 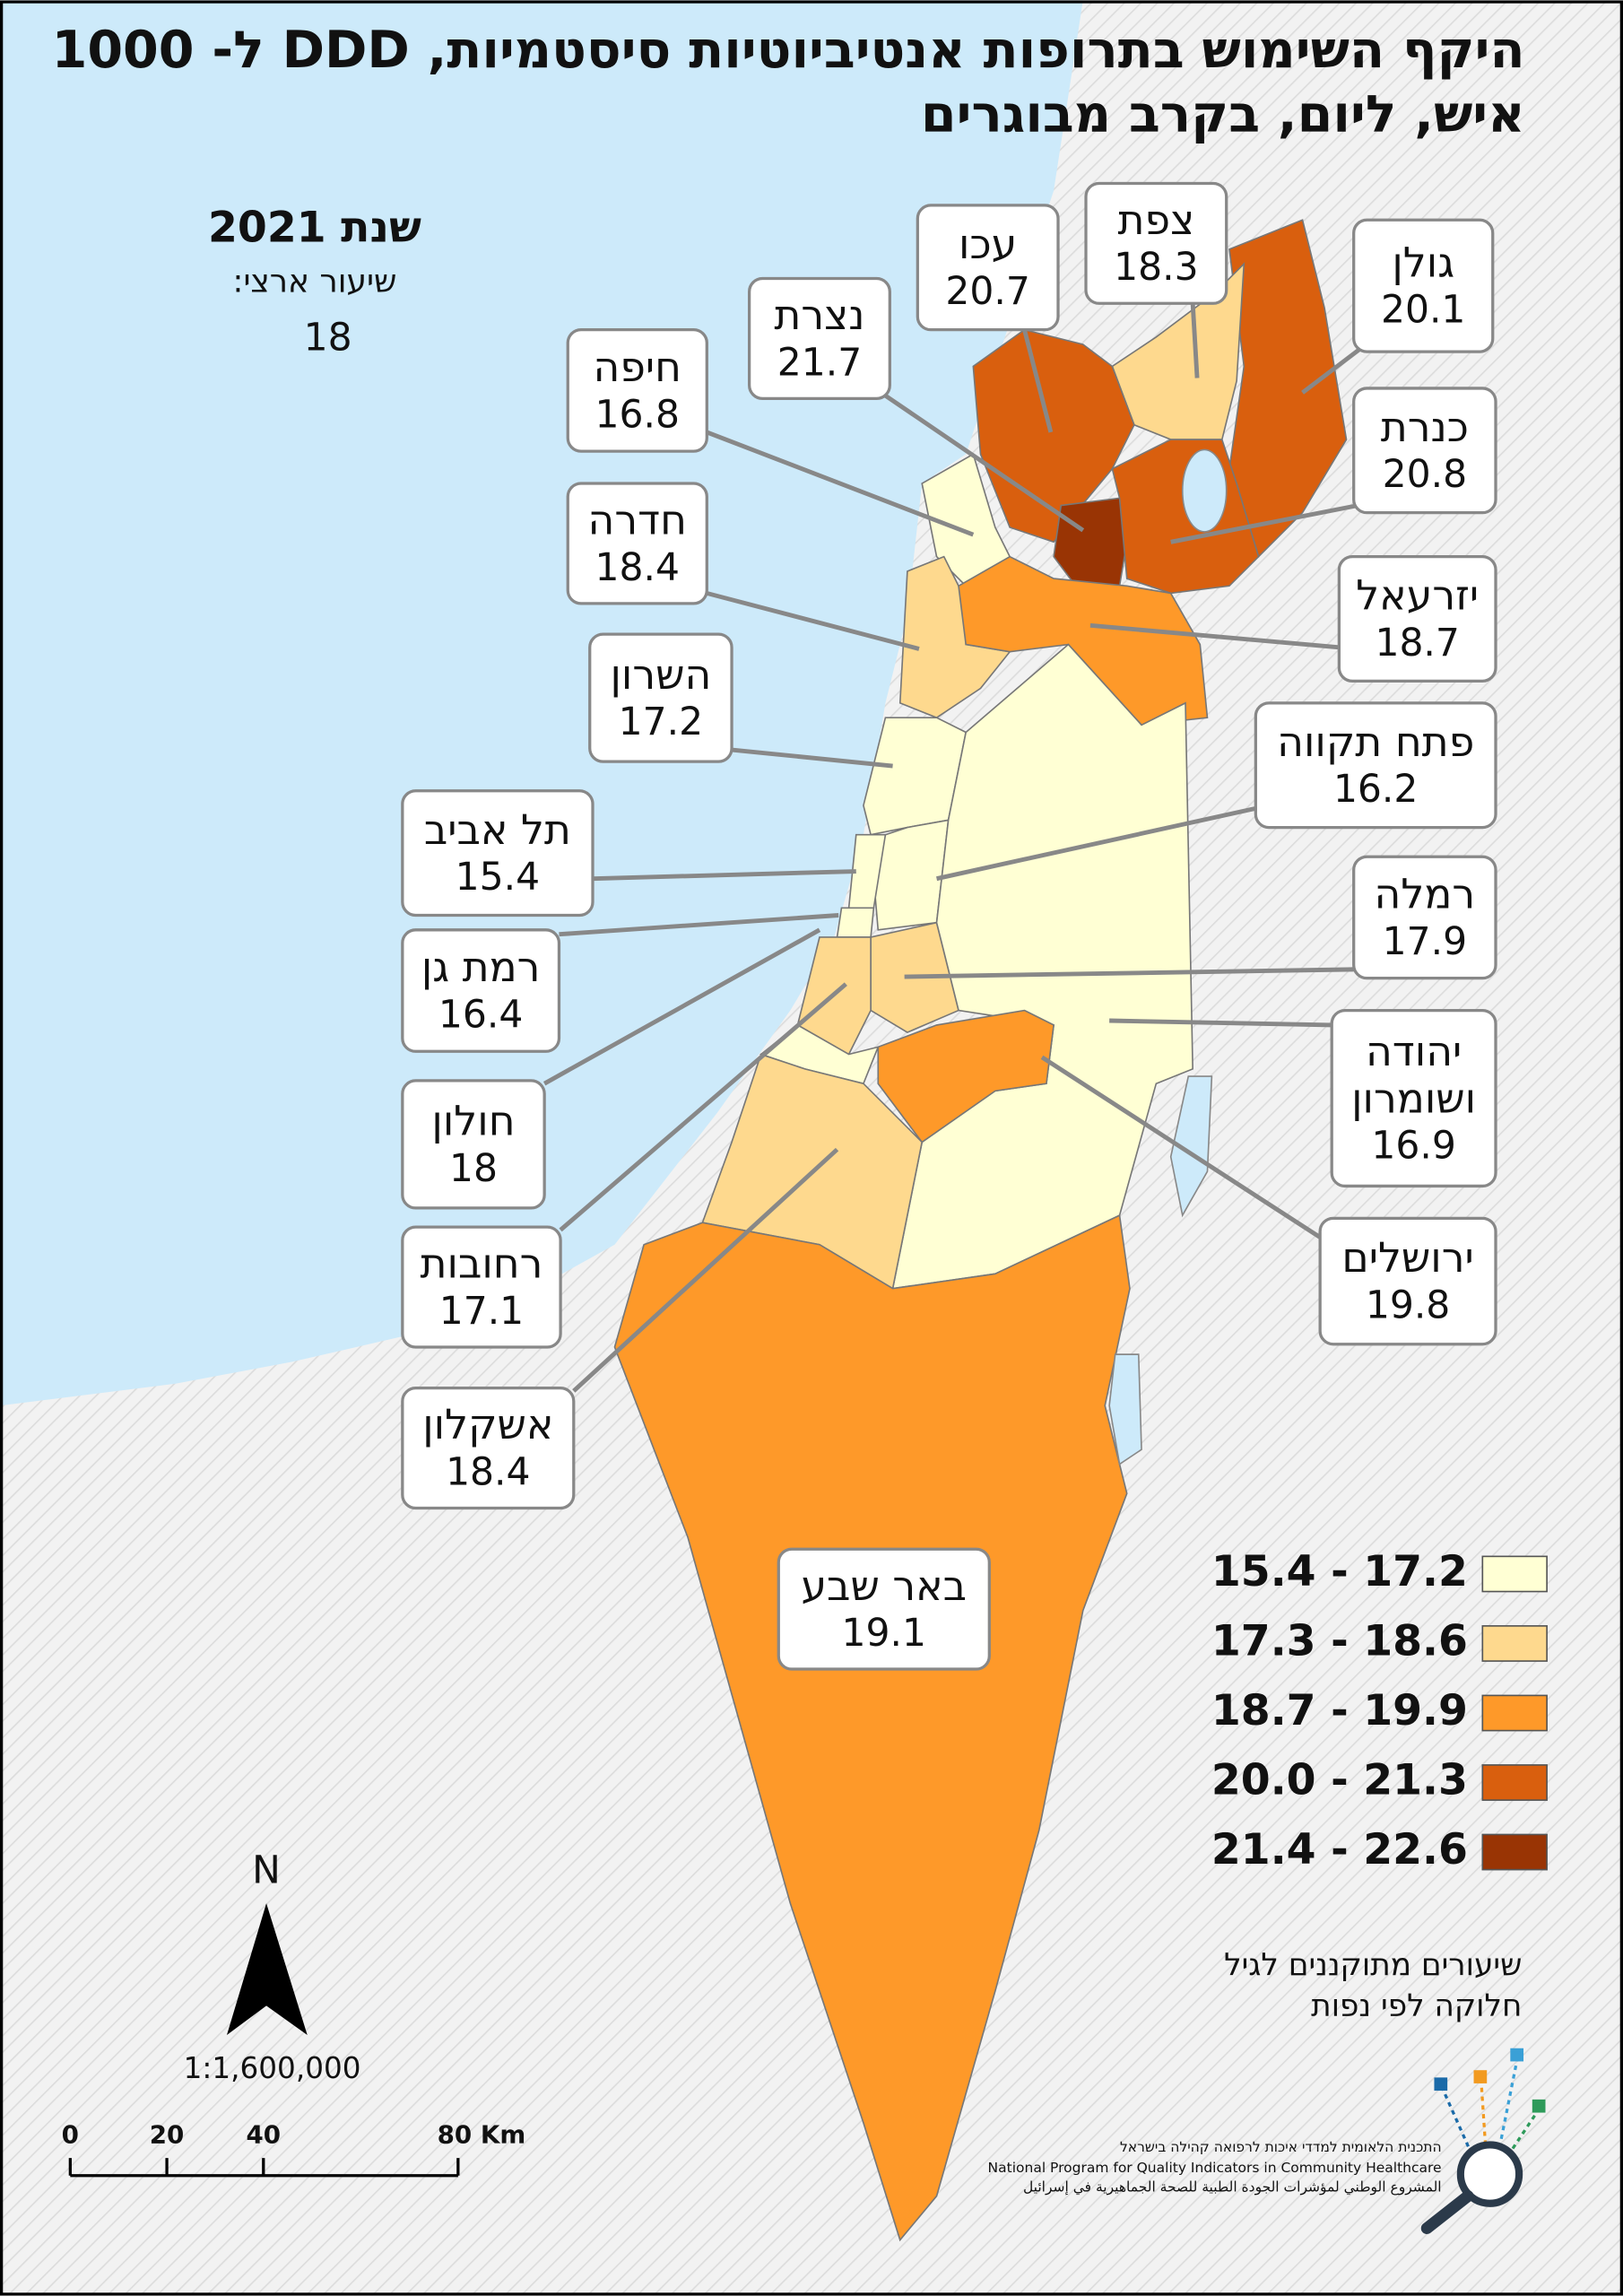 What do you see at coordinates (498, 878) in the screenshot?
I see `district-value: 15.4` at bounding box center [498, 878].